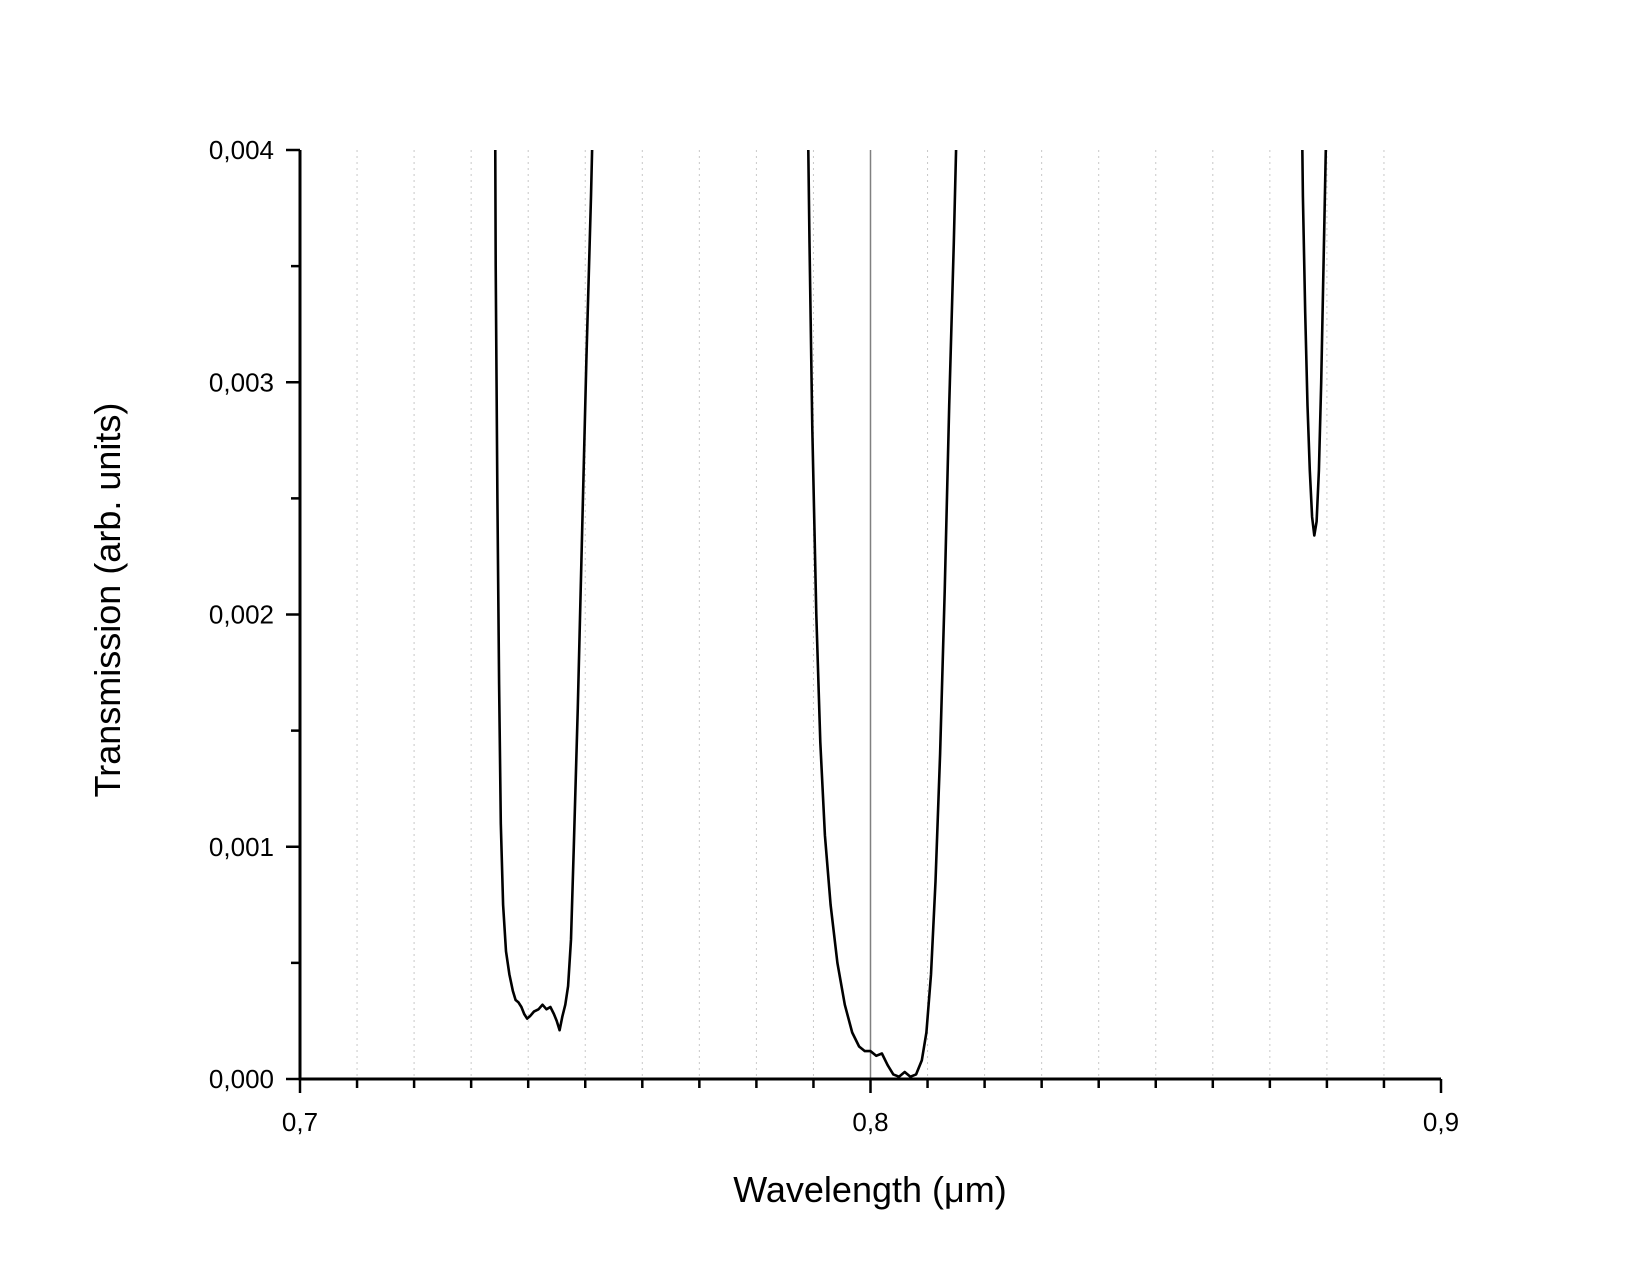 The width and height of the screenshot is (1650, 1279). I want to click on x-tick-label: 0,7, so click(300, 1122).